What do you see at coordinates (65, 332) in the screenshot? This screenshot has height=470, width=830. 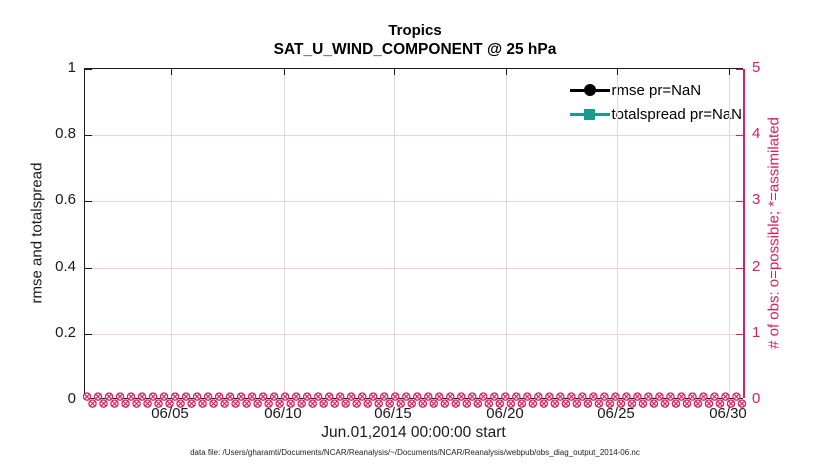 I see `left-tick-label: 0.2` at bounding box center [65, 332].